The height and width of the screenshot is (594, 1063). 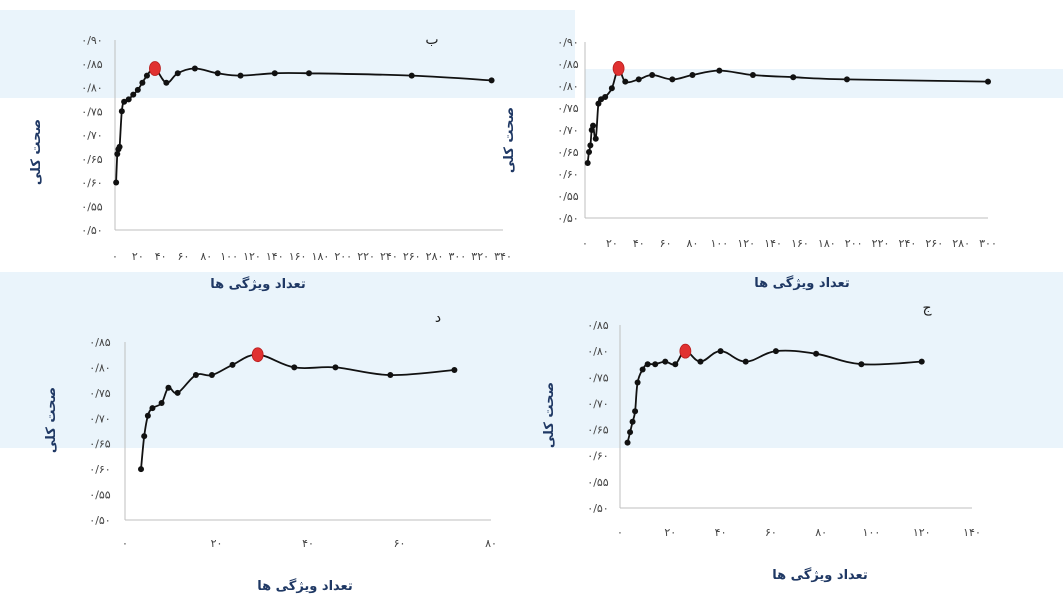 I want to click on x-tick-label: ۱۸۰, so click(x=321, y=256).